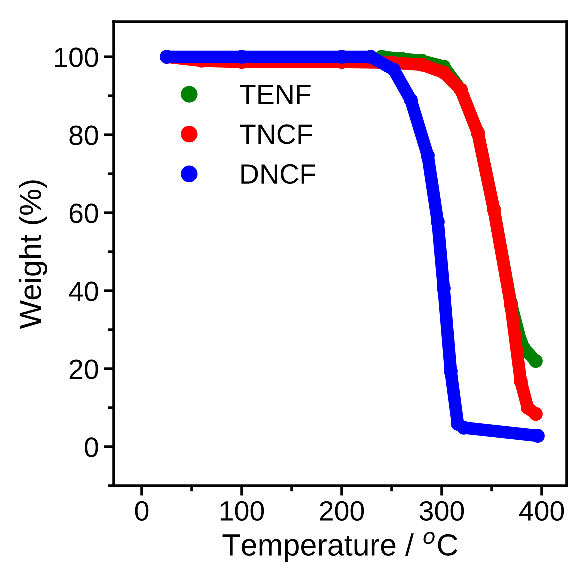  What do you see at coordinates (276, 134) in the screenshot?
I see `legend-label: TNCF` at bounding box center [276, 134].